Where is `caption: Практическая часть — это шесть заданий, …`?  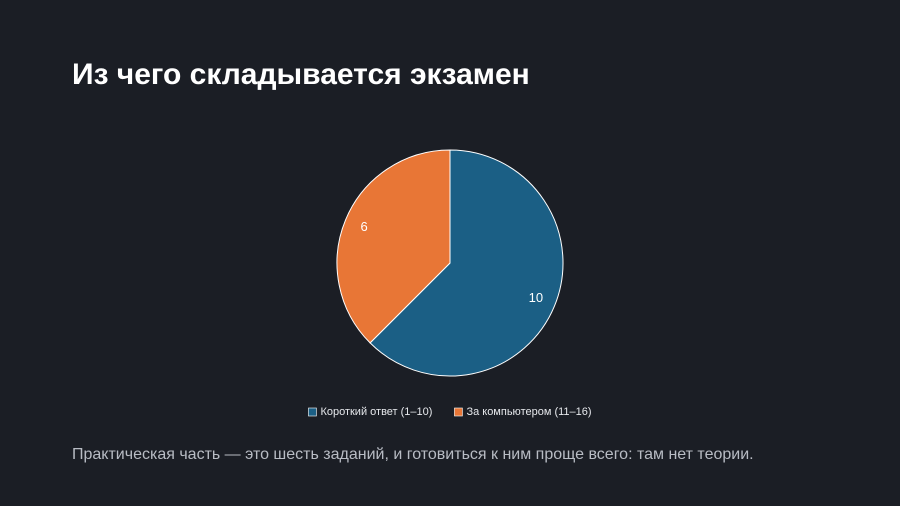 caption: Практическая часть — это шесть заданий, … is located at coordinates (413, 454).